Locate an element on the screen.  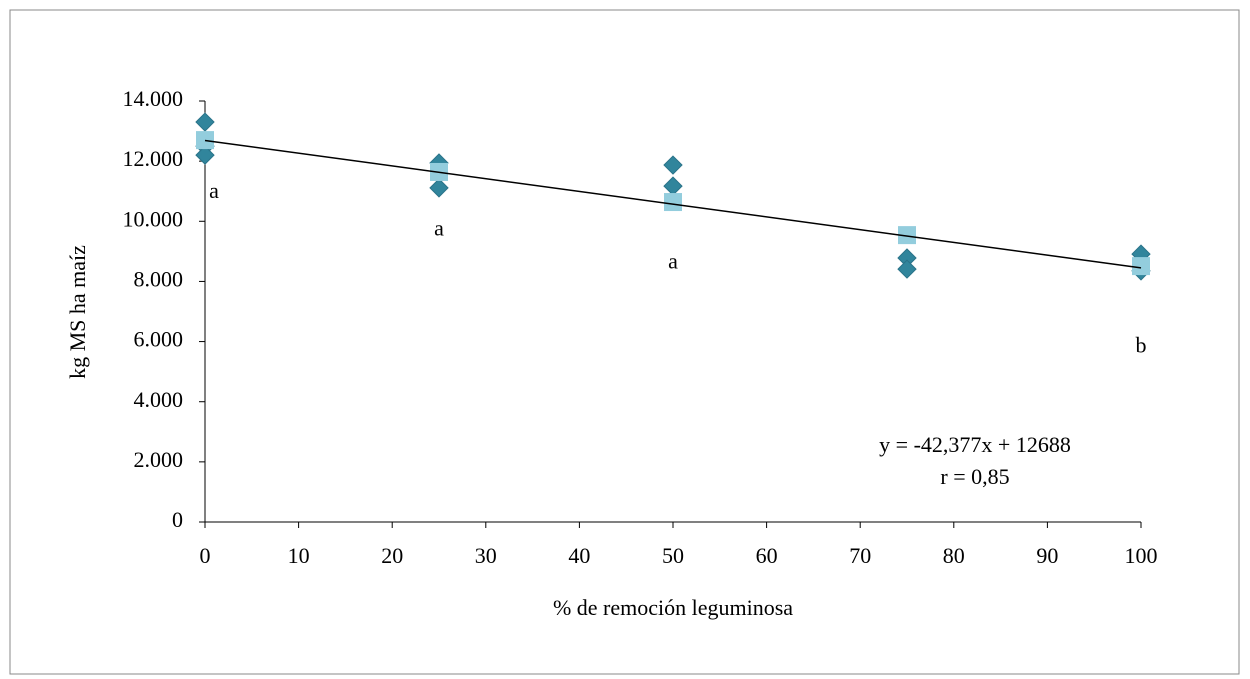
x-tick-label: 10 is located at coordinates (299, 555).